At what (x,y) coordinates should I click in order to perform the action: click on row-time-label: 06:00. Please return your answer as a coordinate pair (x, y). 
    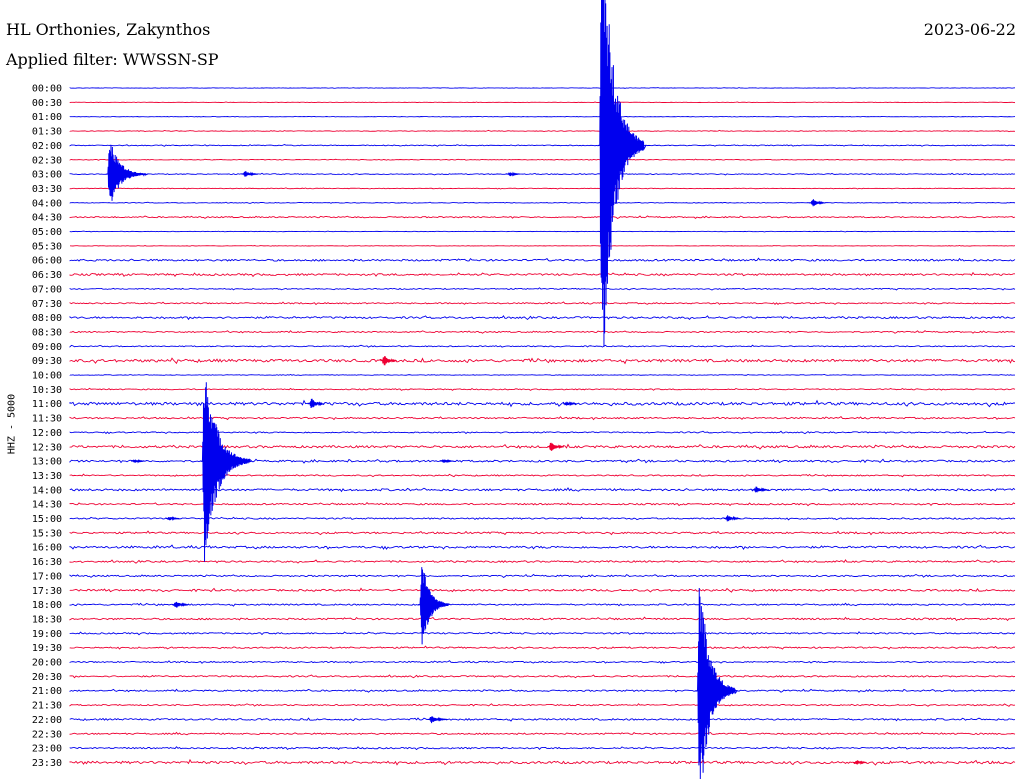
    Looking at the image, I should click on (47, 261).